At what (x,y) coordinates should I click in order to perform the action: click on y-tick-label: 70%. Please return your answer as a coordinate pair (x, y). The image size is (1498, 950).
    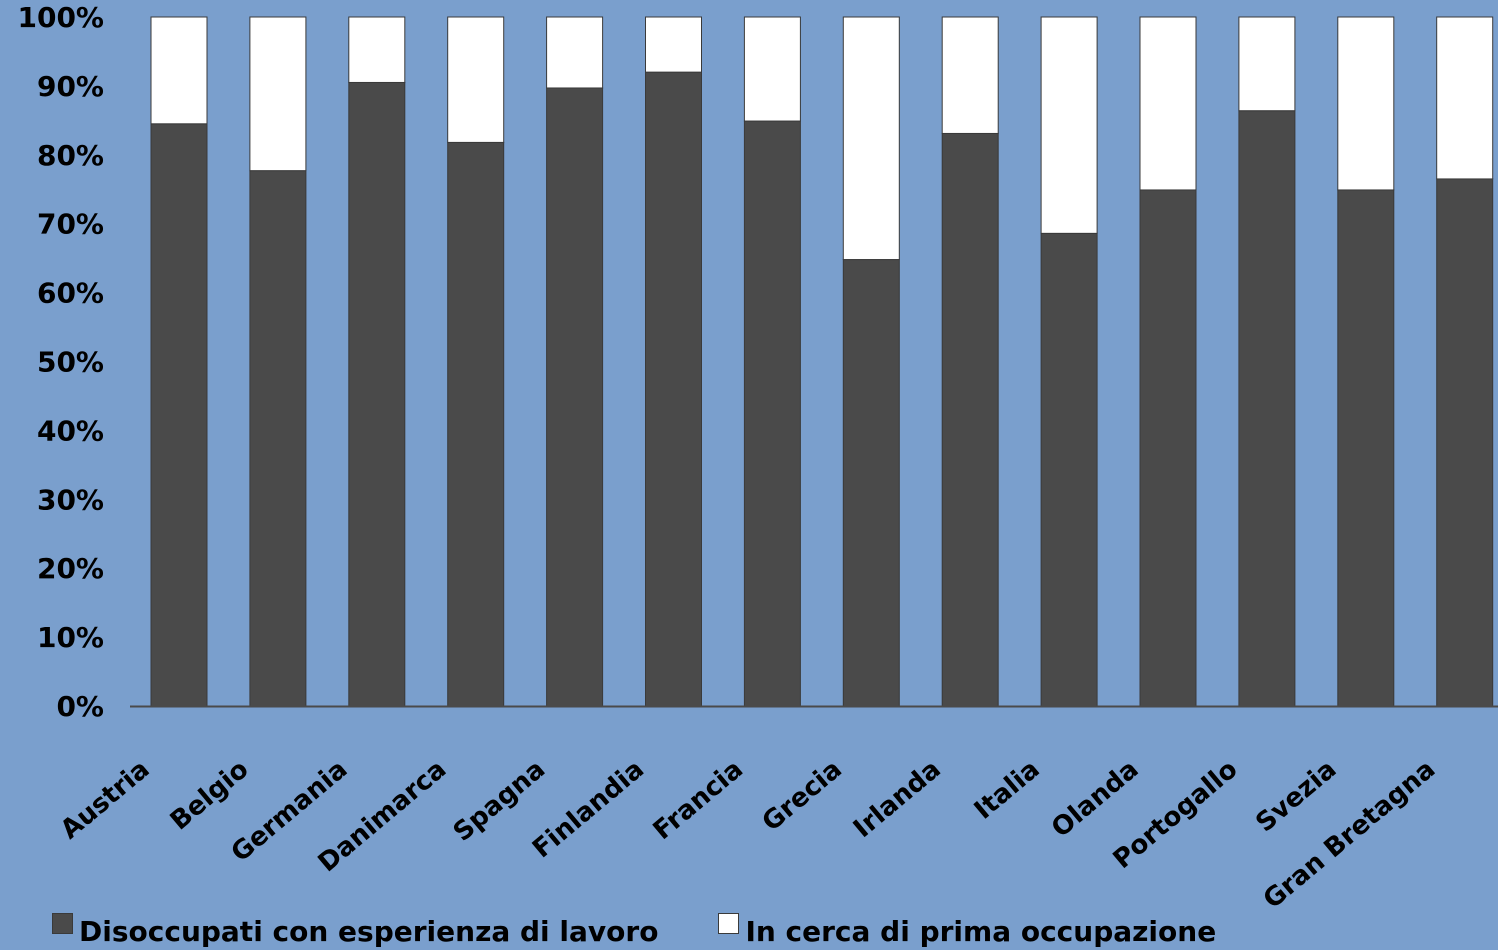
    Looking at the image, I should click on (70, 224).